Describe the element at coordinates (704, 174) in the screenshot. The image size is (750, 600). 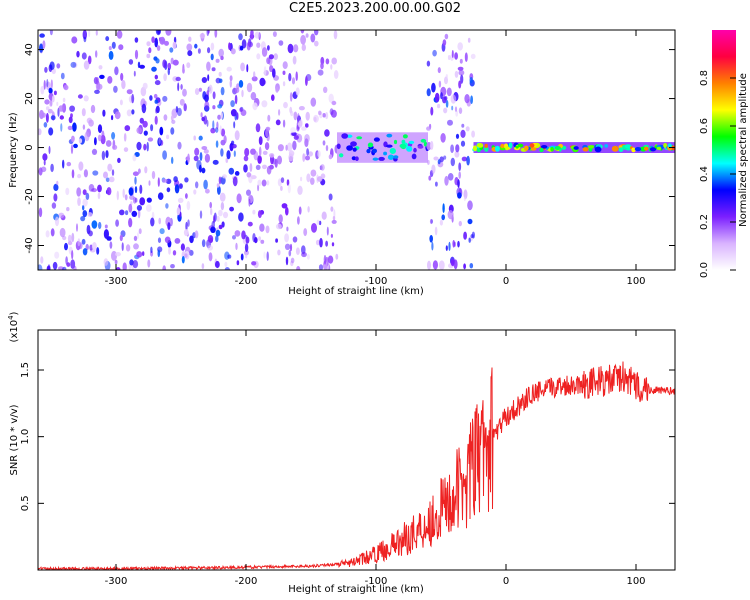
I see `colorbar-tick-label: 0.4` at that location.